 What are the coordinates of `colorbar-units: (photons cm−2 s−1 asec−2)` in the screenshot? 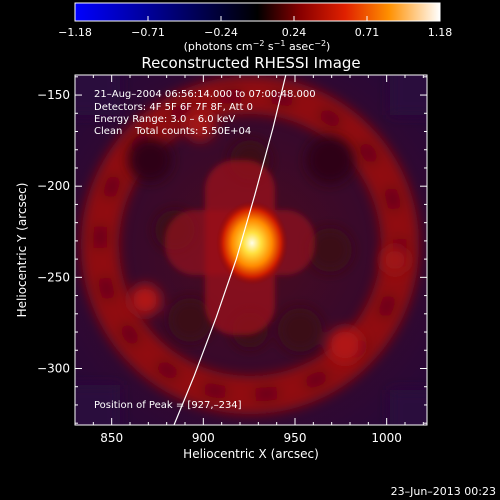 It's located at (257, 46).